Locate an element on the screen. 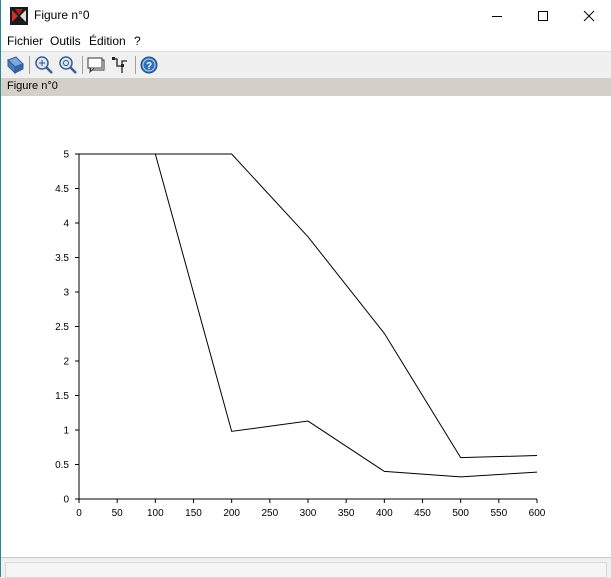  help-button: ? is located at coordinates (149, 65).